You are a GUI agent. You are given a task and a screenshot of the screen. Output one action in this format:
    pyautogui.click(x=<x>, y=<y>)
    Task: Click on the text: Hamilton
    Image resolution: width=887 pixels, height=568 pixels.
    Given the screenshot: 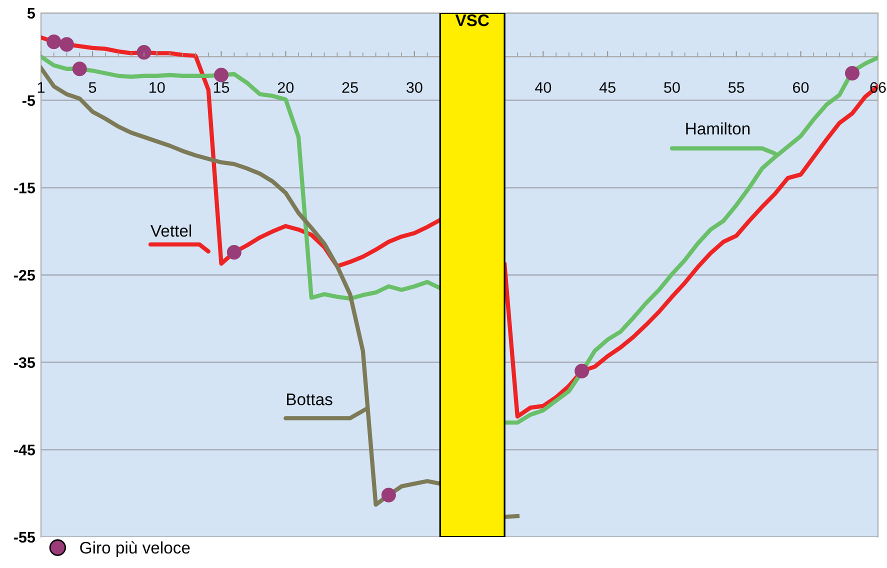 What is the action you would take?
    pyautogui.click(x=718, y=128)
    